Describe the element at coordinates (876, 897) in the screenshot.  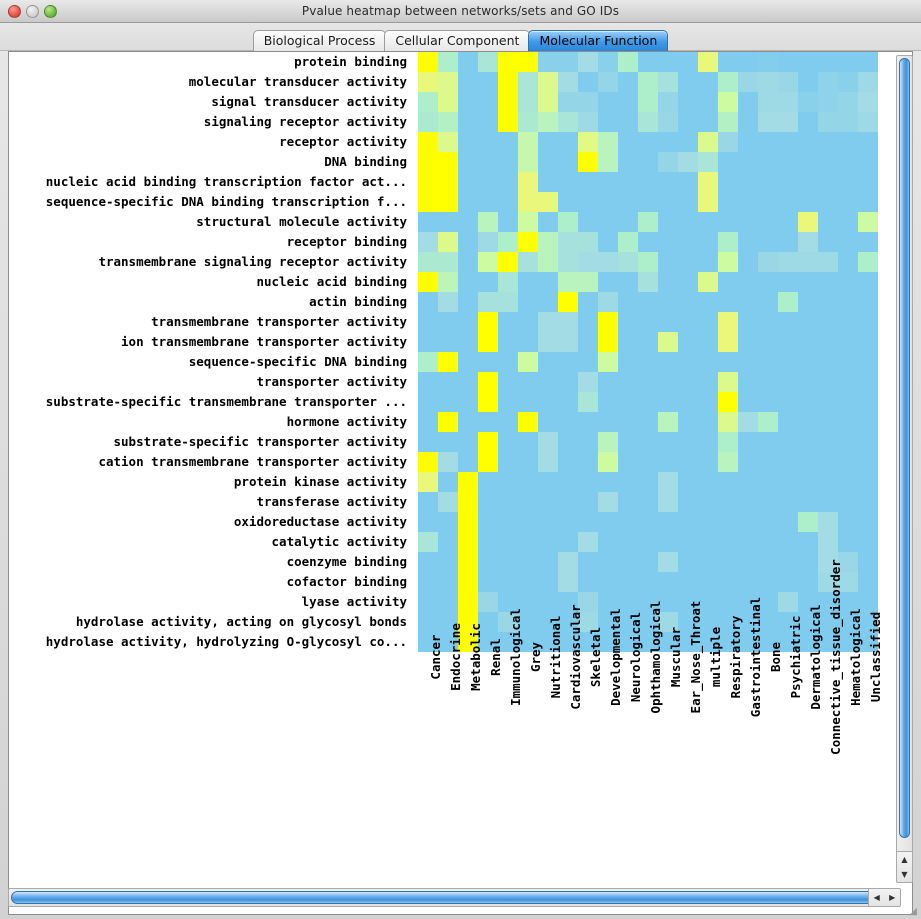
I see `scroll-left-icon: ◀` at that location.